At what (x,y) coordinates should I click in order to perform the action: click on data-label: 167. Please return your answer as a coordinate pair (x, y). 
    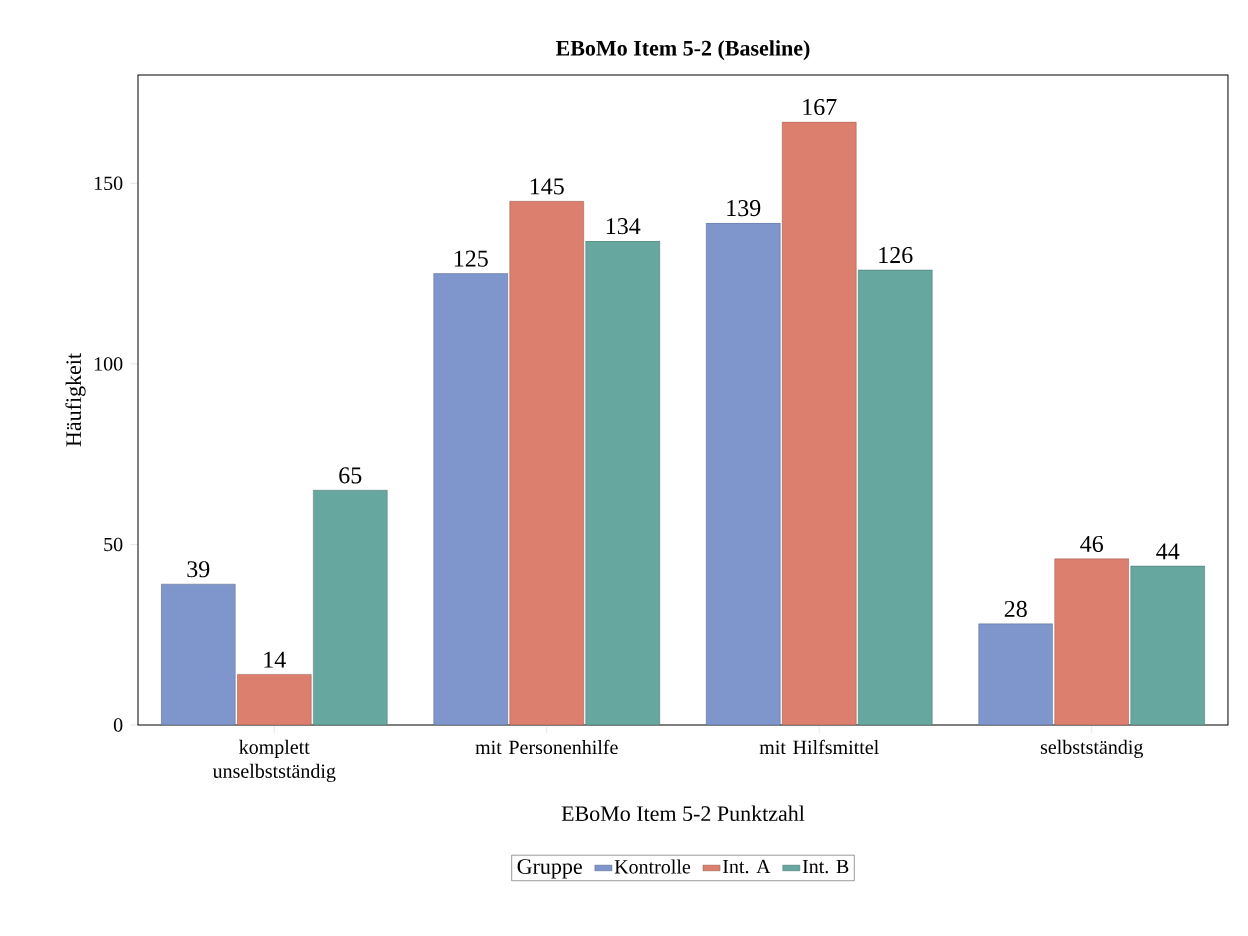
    Looking at the image, I should click on (820, 107).